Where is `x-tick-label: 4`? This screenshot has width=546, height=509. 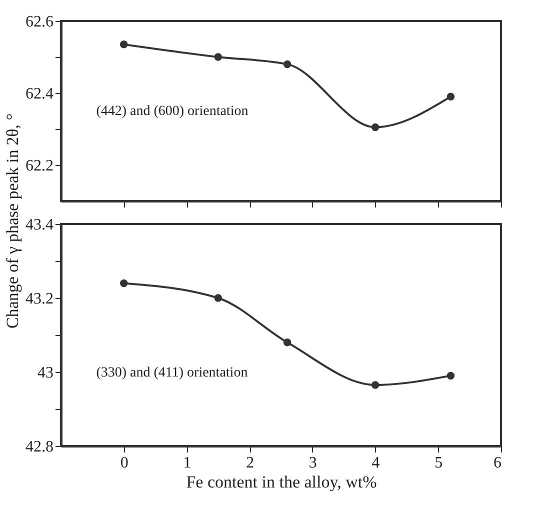
x-tick-label: 4 is located at coordinates (376, 463).